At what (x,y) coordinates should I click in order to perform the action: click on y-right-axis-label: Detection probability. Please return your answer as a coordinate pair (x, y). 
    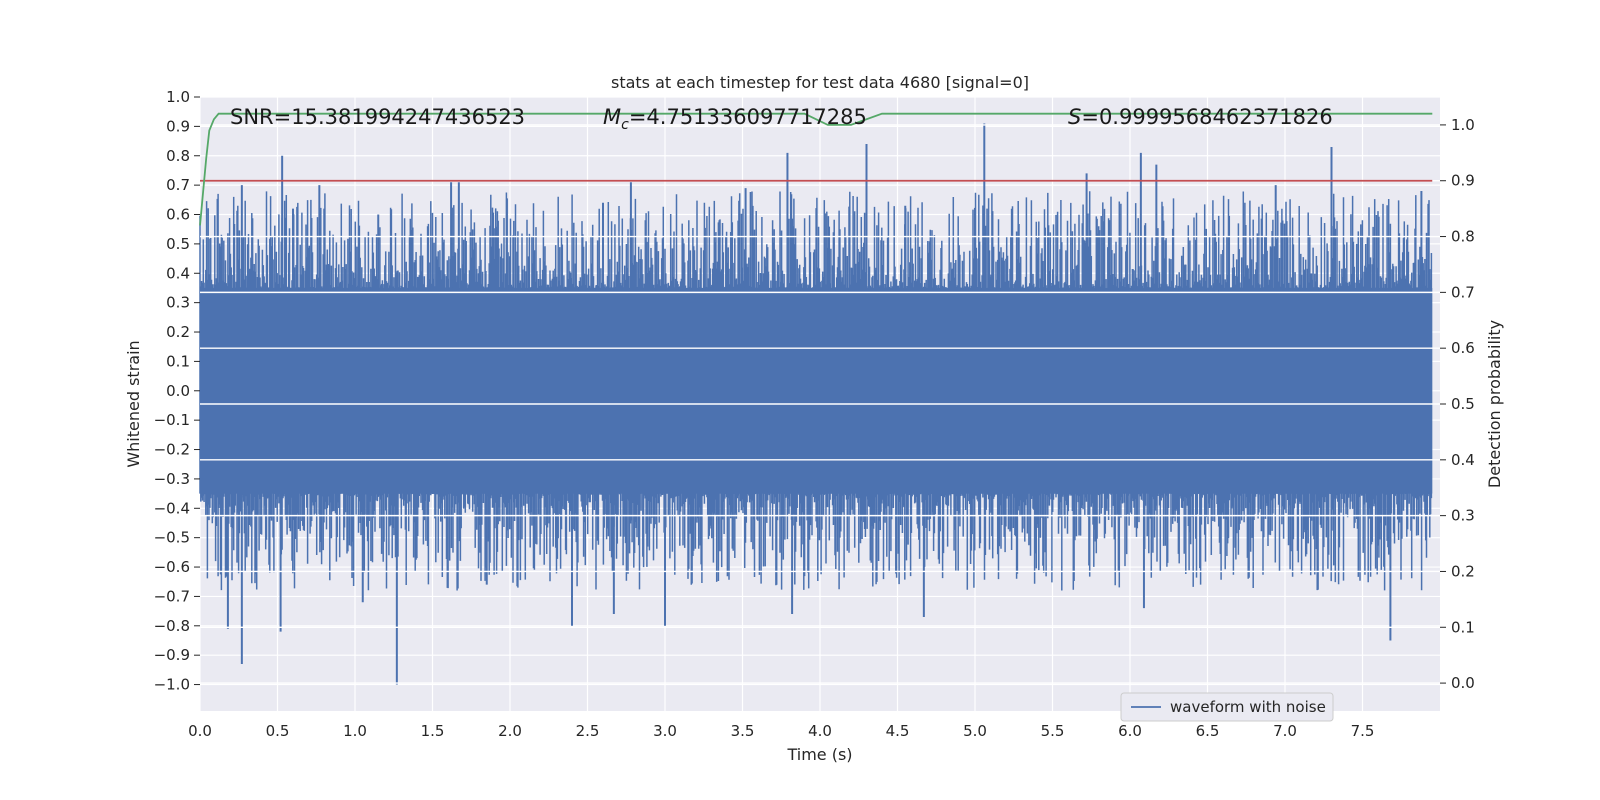
    Looking at the image, I should click on (1494, 404).